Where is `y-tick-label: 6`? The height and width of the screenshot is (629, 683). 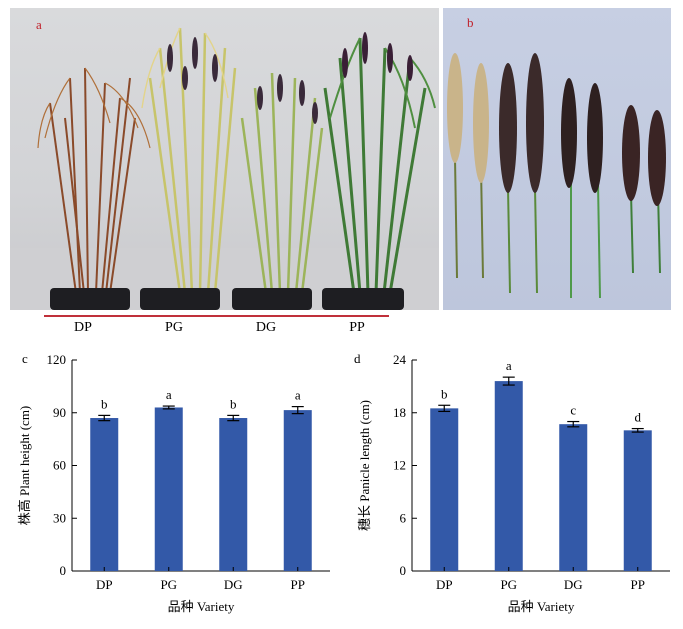 y-tick-label: 6 is located at coordinates (403, 517).